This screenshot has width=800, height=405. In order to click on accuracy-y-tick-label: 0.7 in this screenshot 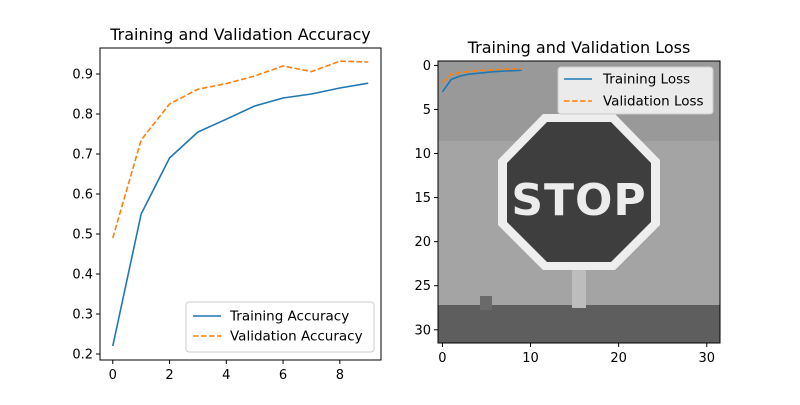, I will do `click(82, 155)`.